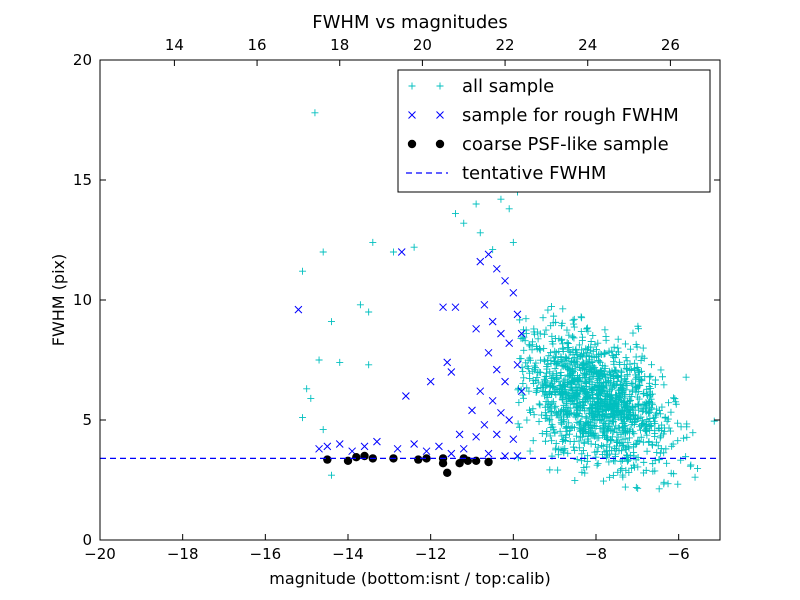 Image resolution: width=800 pixels, height=600 pixels. What do you see at coordinates (257, 45) in the screenshot?
I see `top-x-tick-label: 16` at bounding box center [257, 45].